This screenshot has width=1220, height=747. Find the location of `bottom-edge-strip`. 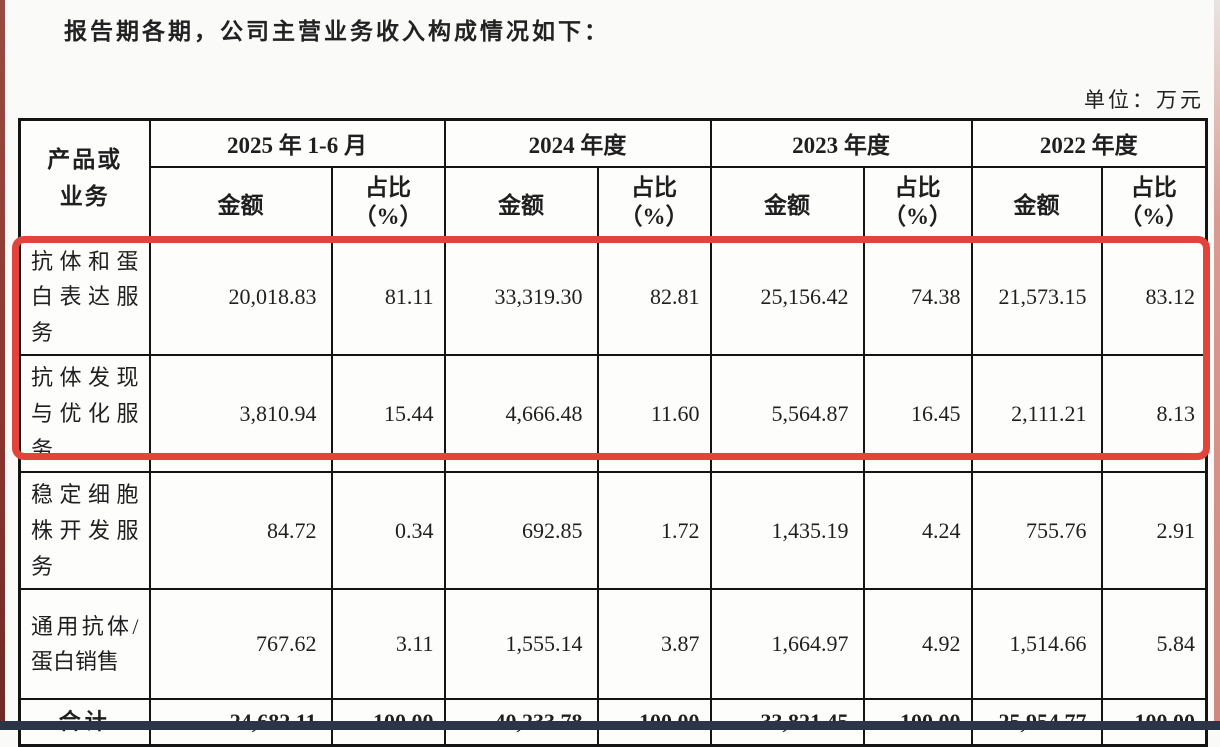

bottom-edge-strip is located at coordinates (610, 725).